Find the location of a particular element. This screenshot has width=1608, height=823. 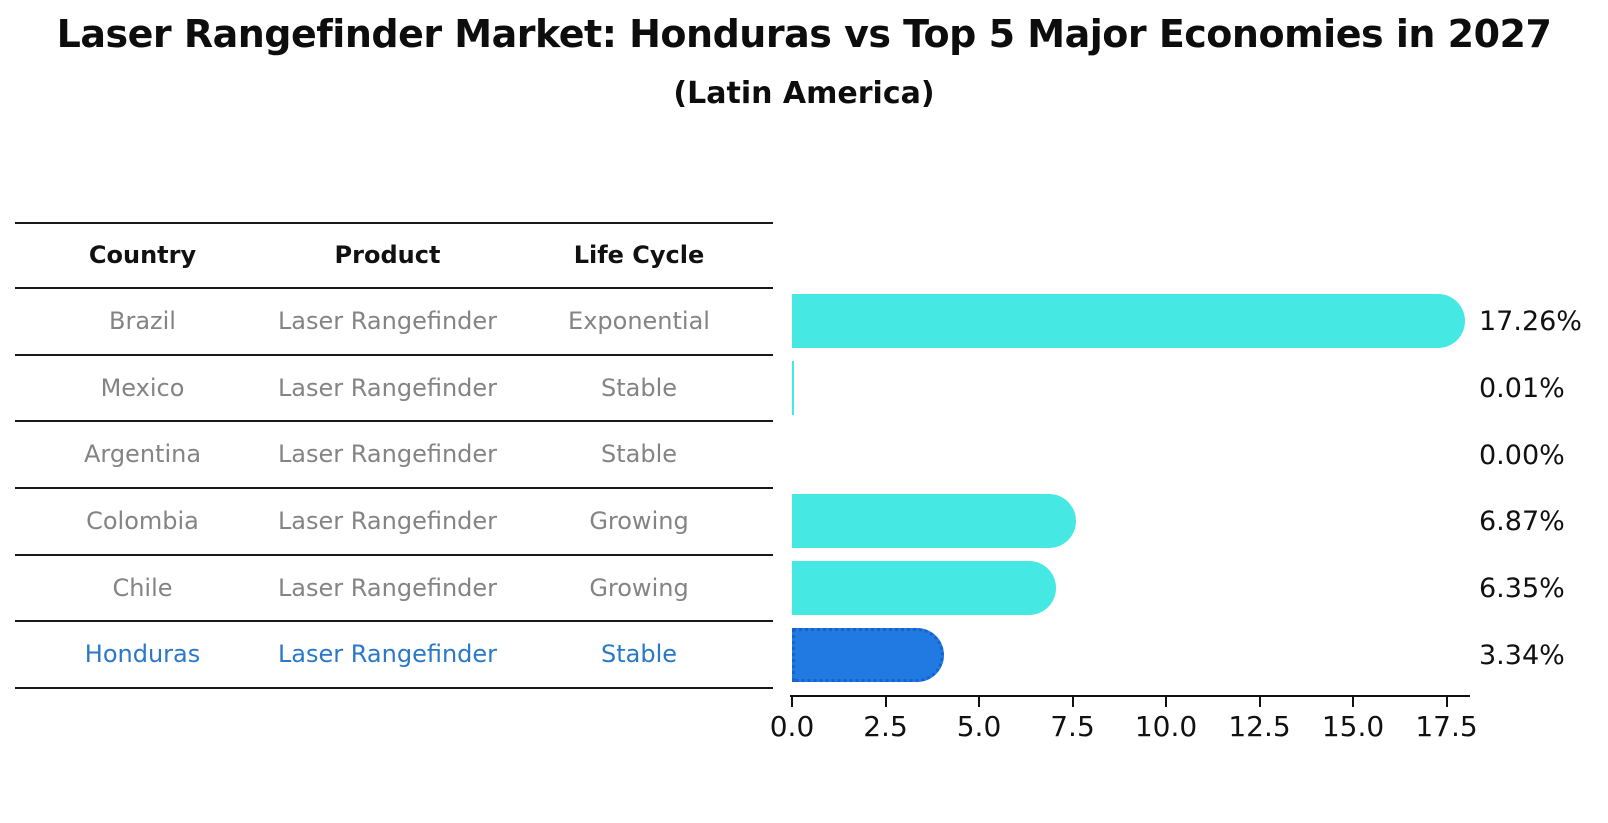

x-tick-2.5 is located at coordinates (885, 702).